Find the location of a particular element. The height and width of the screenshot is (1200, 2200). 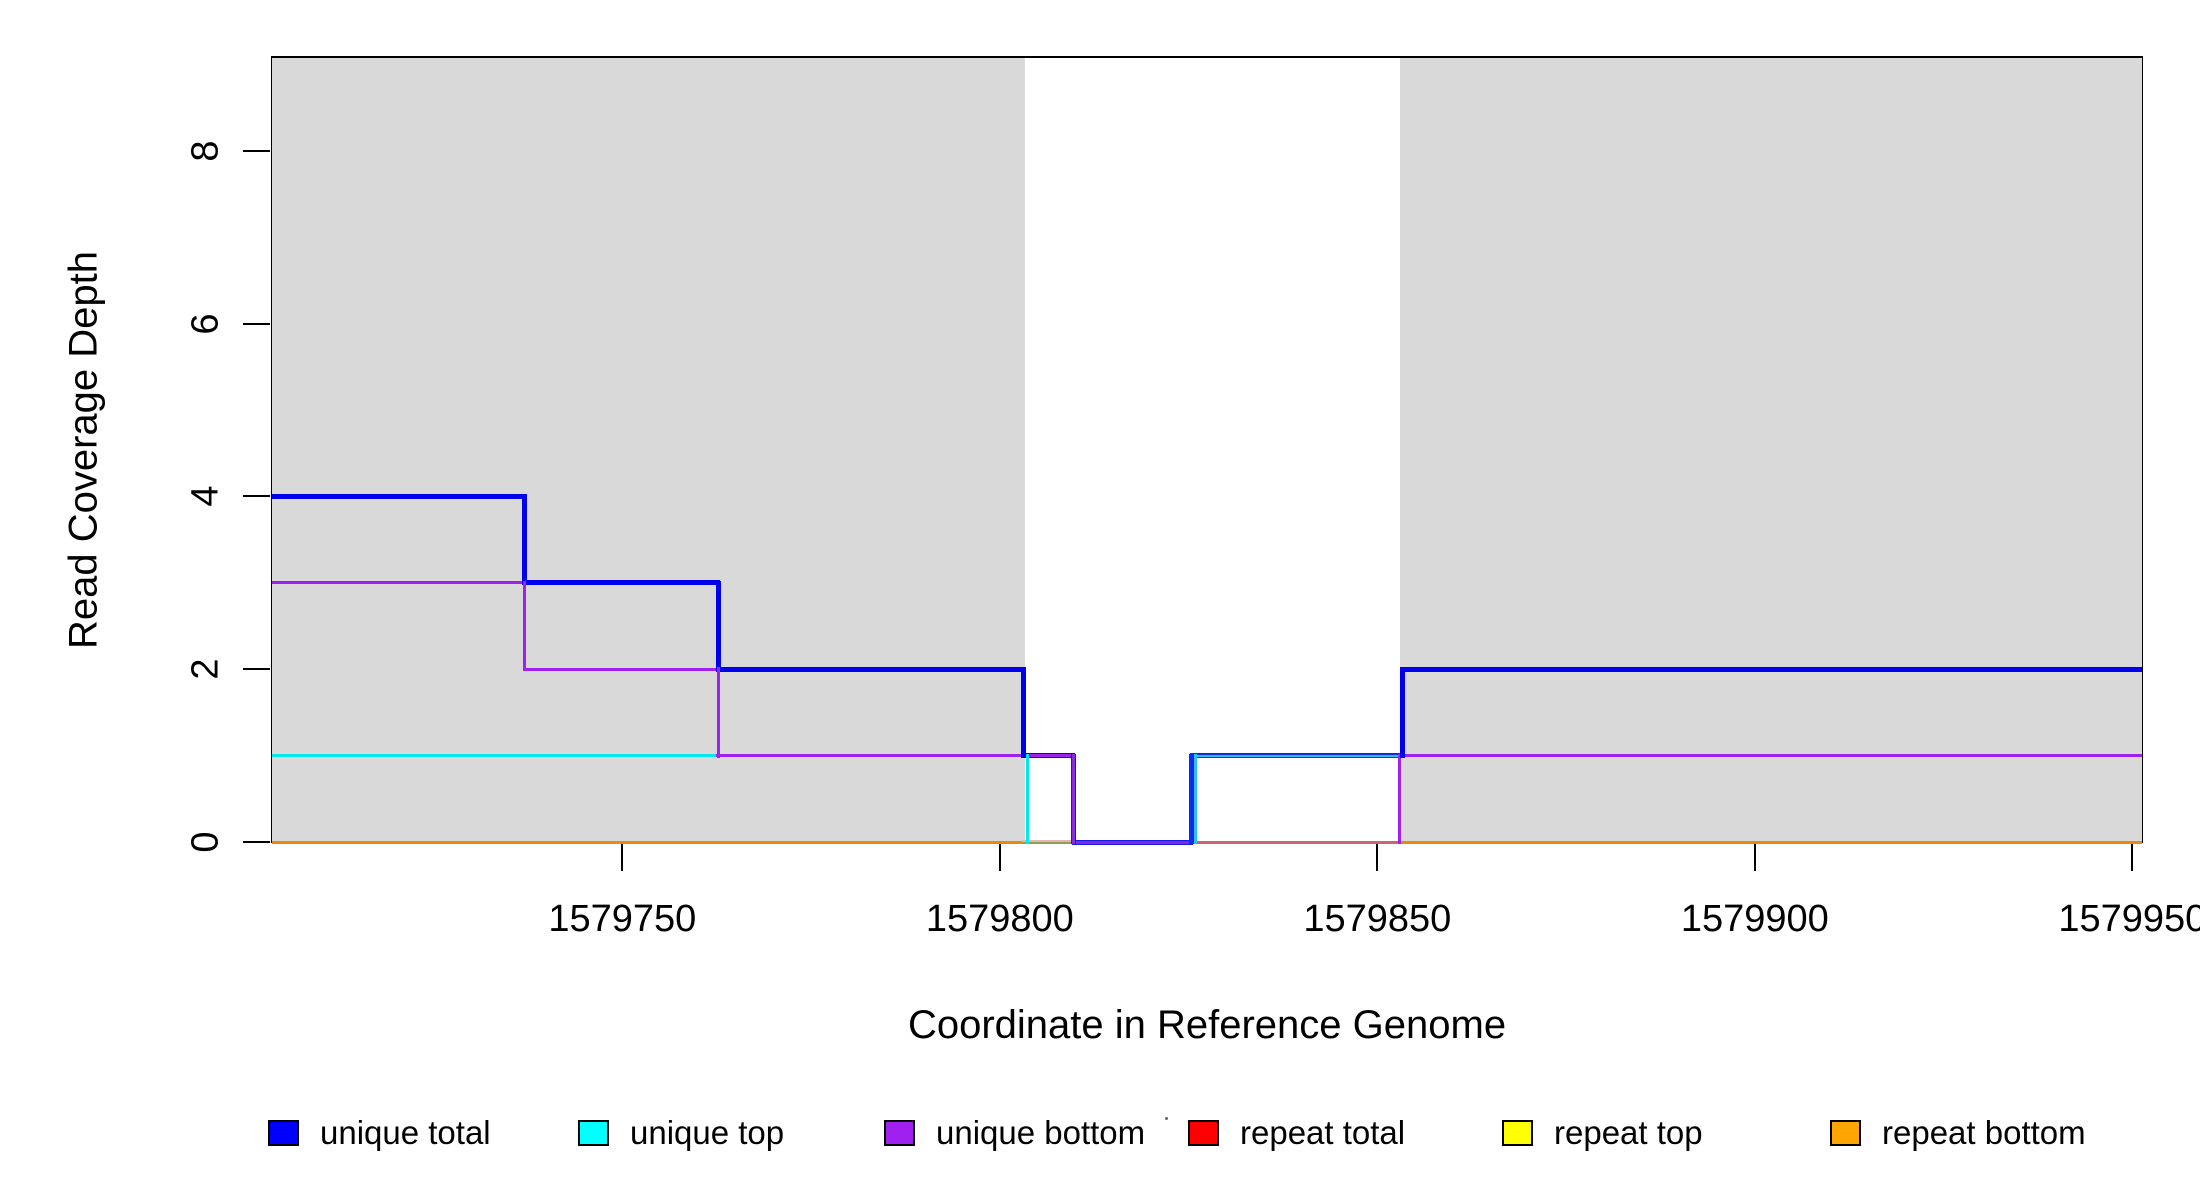

x-axis-tick-label: 1579750 is located at coordinates (622, 919).